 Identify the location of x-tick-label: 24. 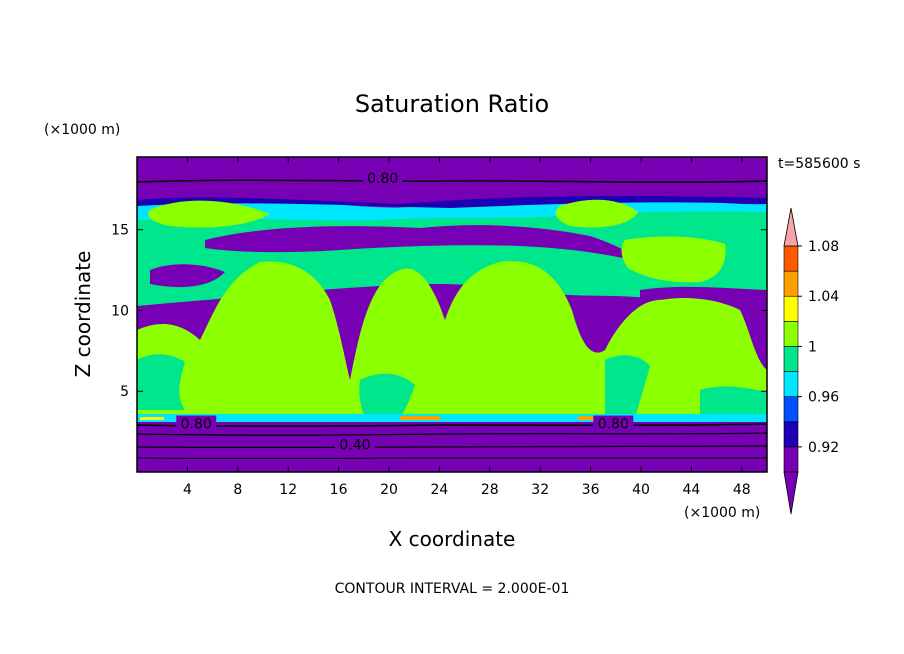
(439, 490).